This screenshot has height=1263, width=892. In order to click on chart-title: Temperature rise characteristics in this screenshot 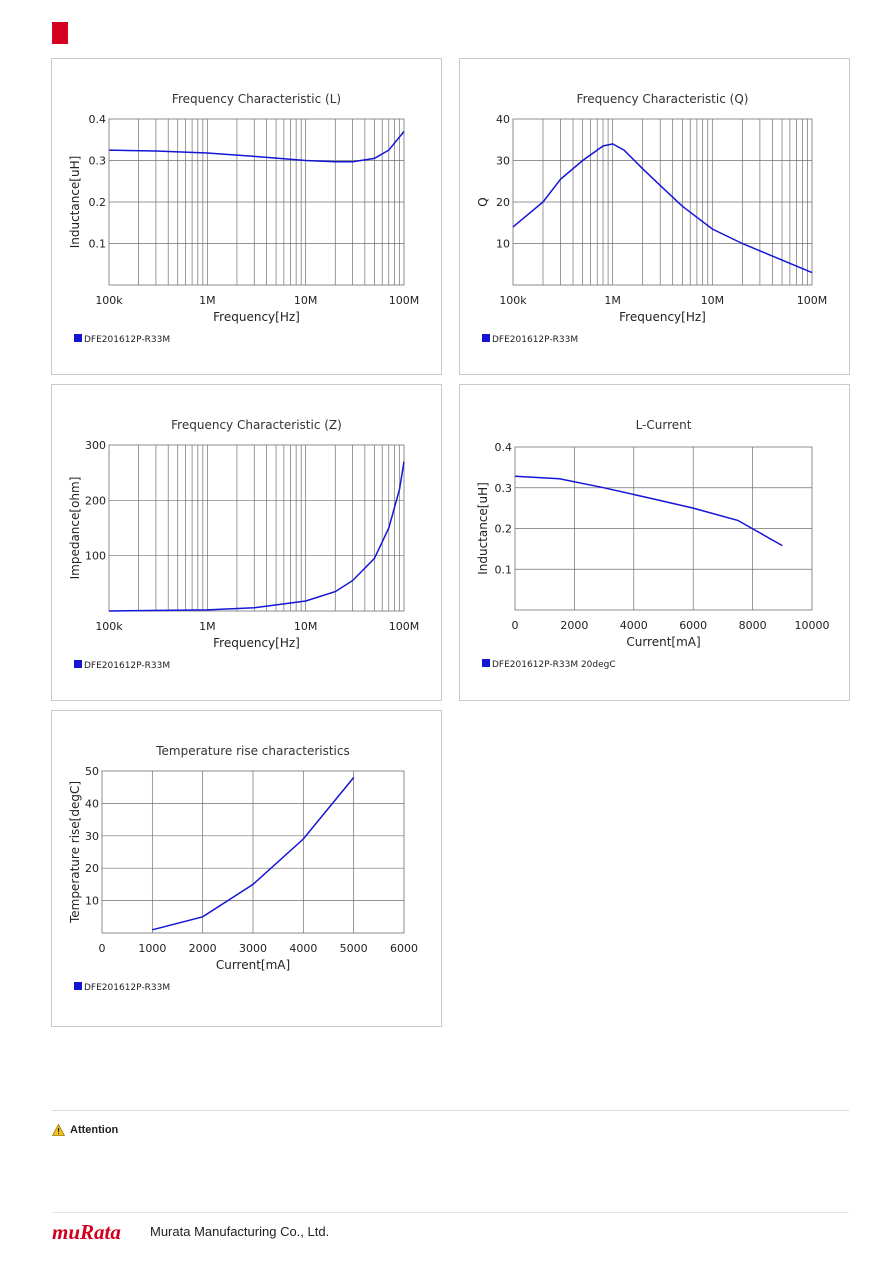, I will do `click(252, 751)`.